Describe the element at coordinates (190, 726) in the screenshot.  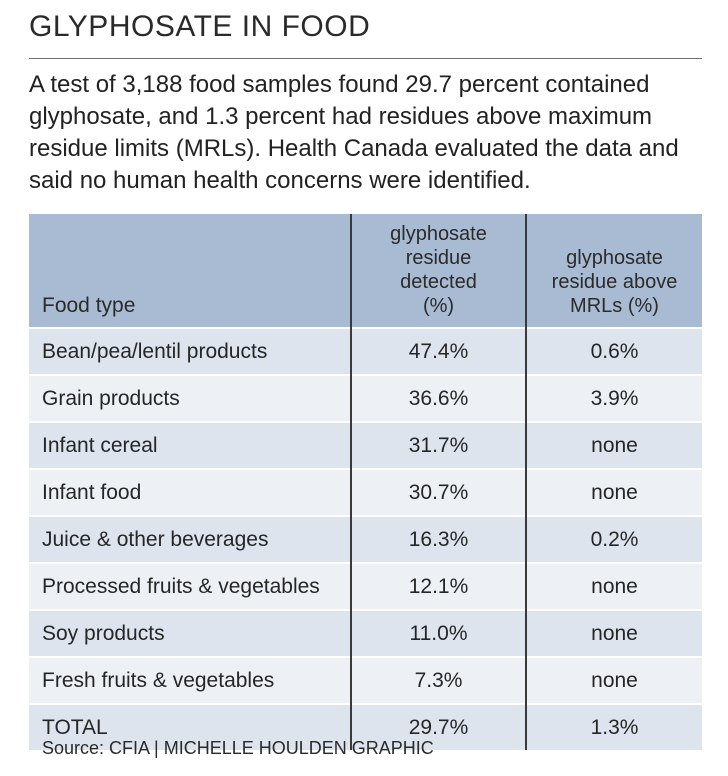
I see `food-type-cell: TOTAL` at that location.